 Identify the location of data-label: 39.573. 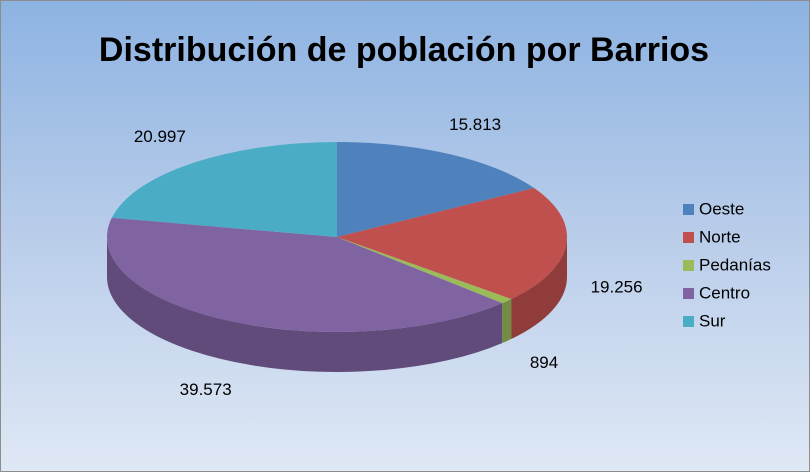
(206, 389).